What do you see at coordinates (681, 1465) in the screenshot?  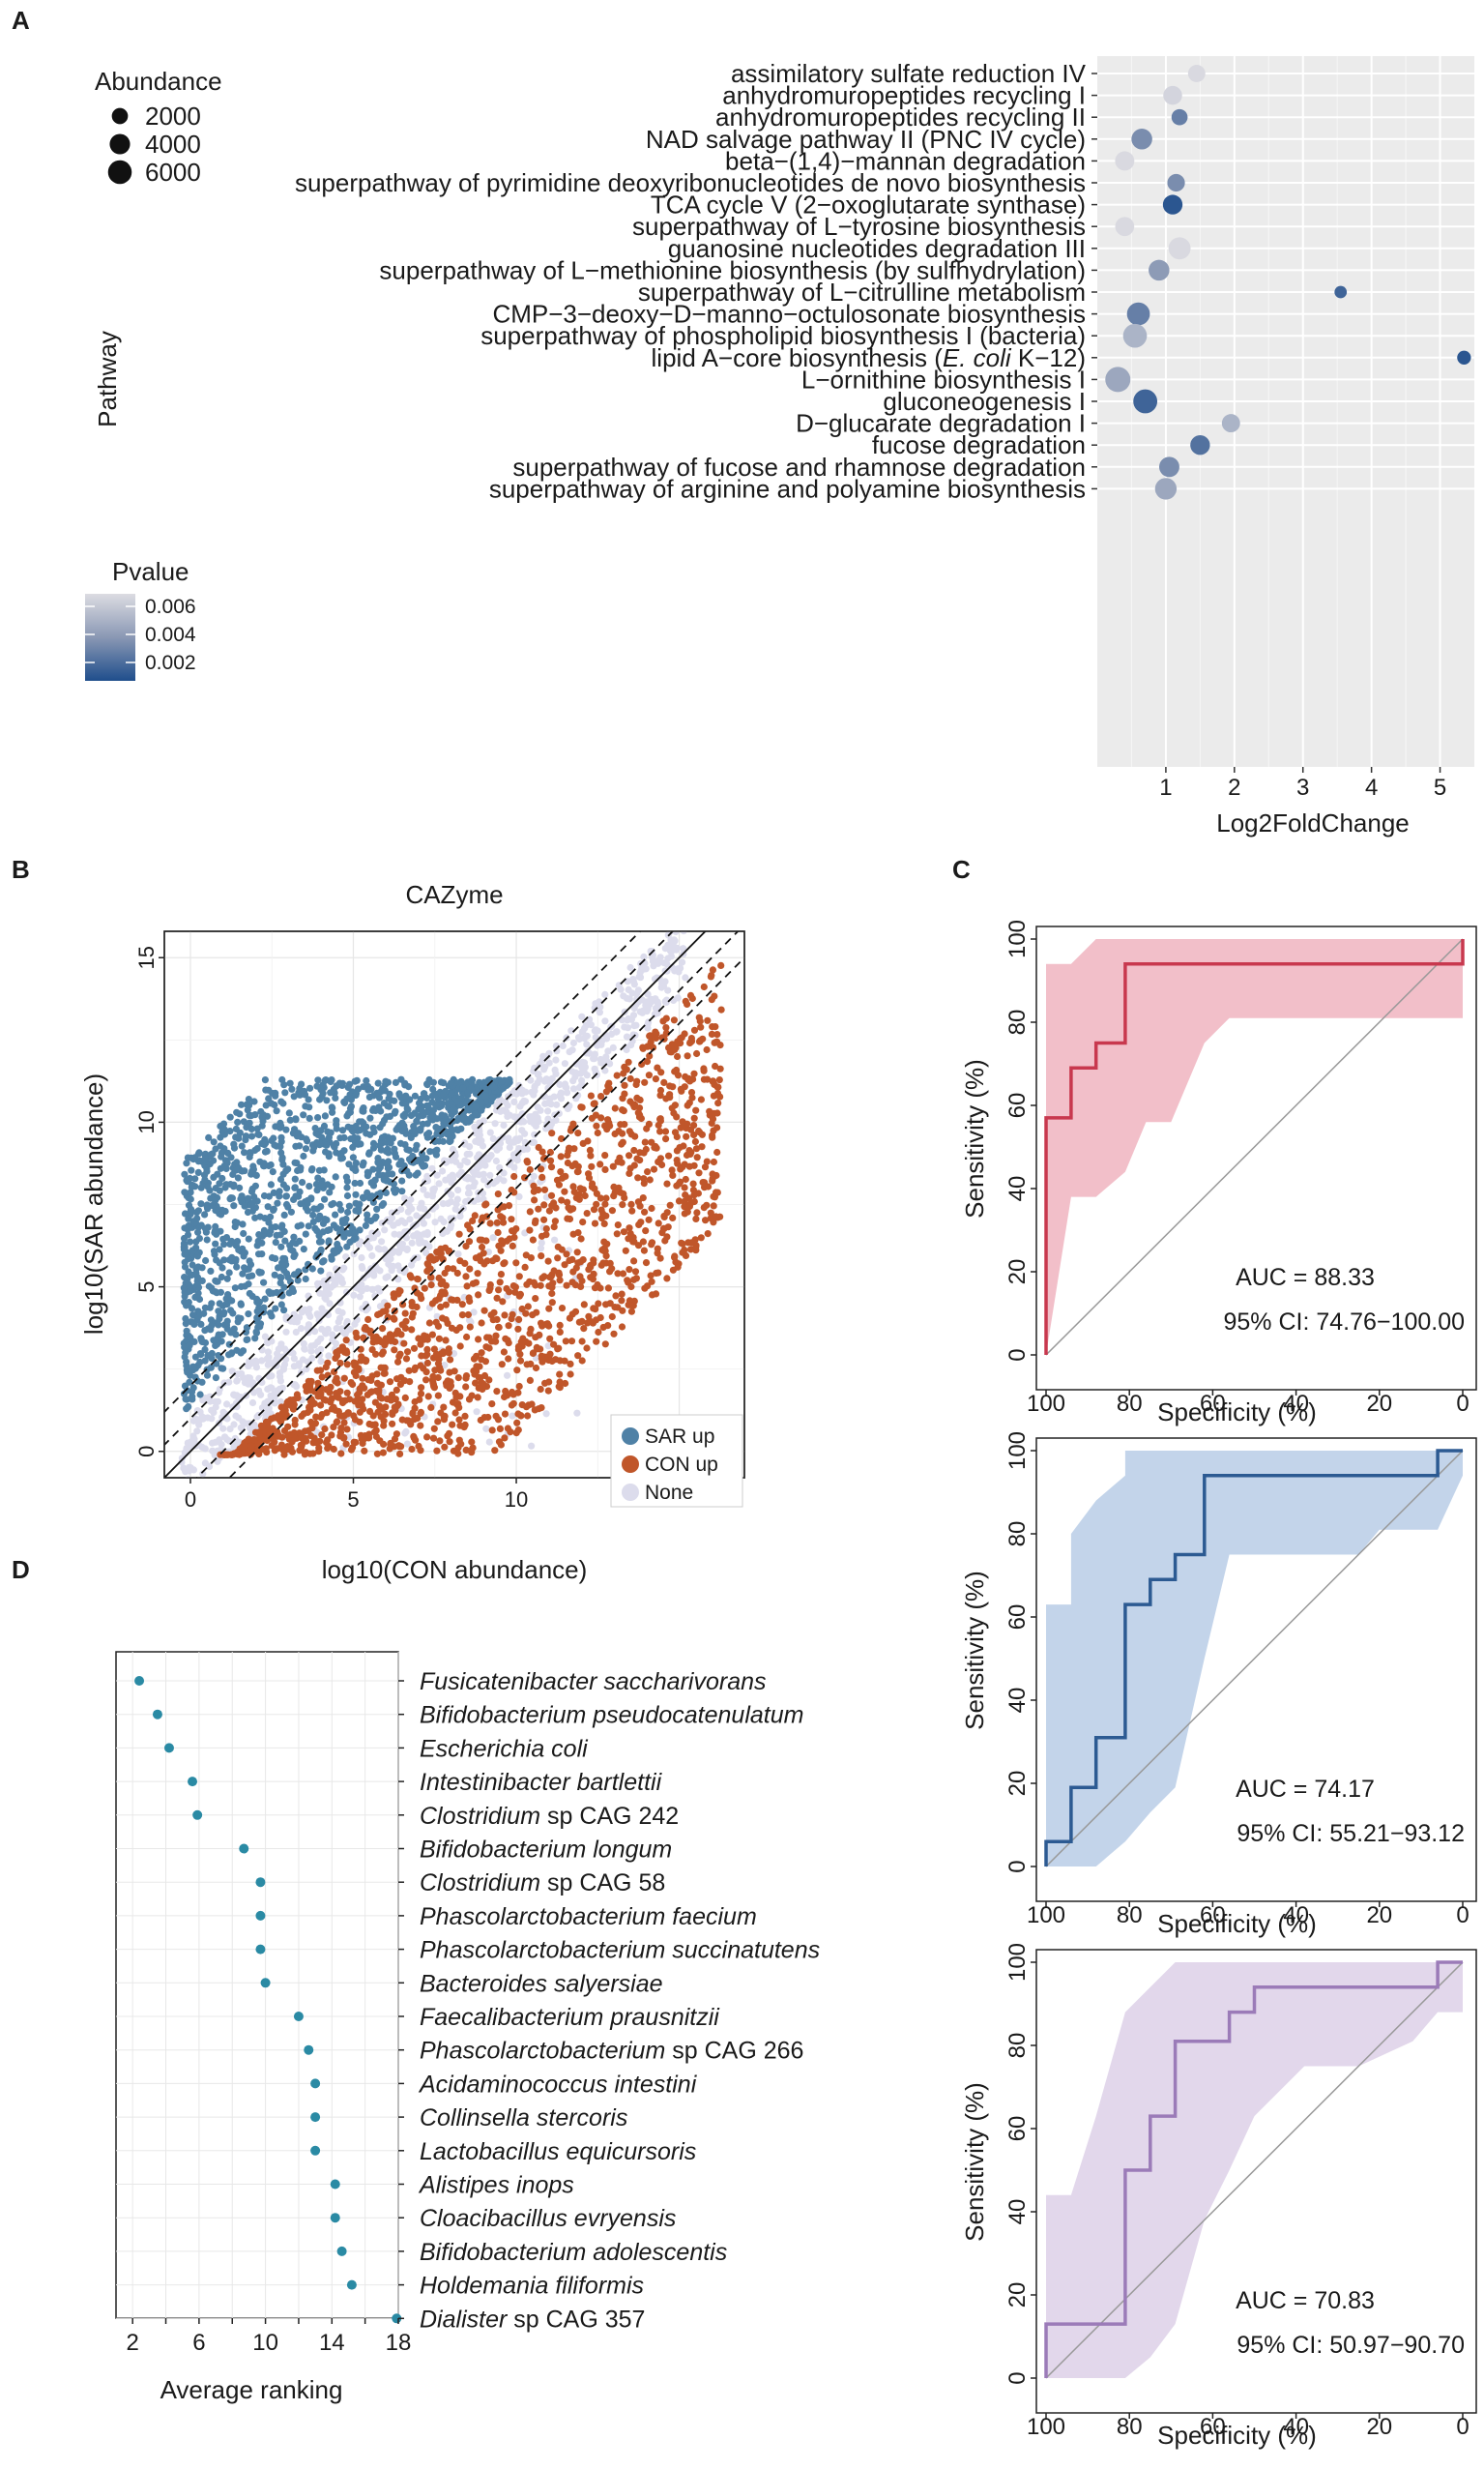 I see `legend-label-con: CON up` at bounding box center [681, 1465].